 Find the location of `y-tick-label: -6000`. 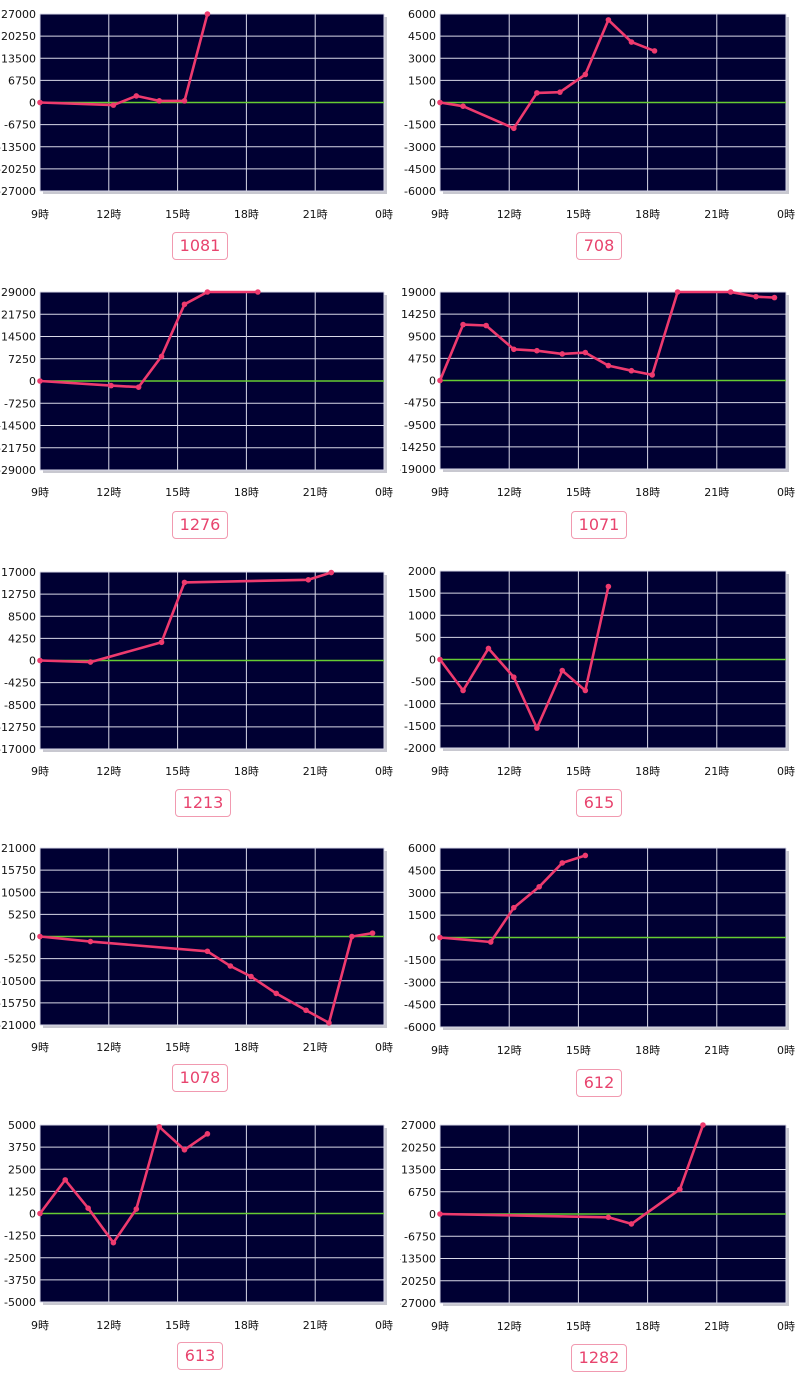

y-tick-label: -6000 is located at coordinates (420, 191).